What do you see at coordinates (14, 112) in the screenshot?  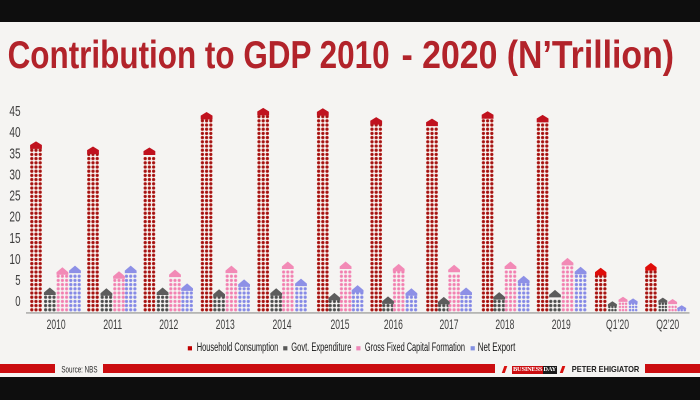 I see `svg-text: 45` at bounding box center [14, 112].